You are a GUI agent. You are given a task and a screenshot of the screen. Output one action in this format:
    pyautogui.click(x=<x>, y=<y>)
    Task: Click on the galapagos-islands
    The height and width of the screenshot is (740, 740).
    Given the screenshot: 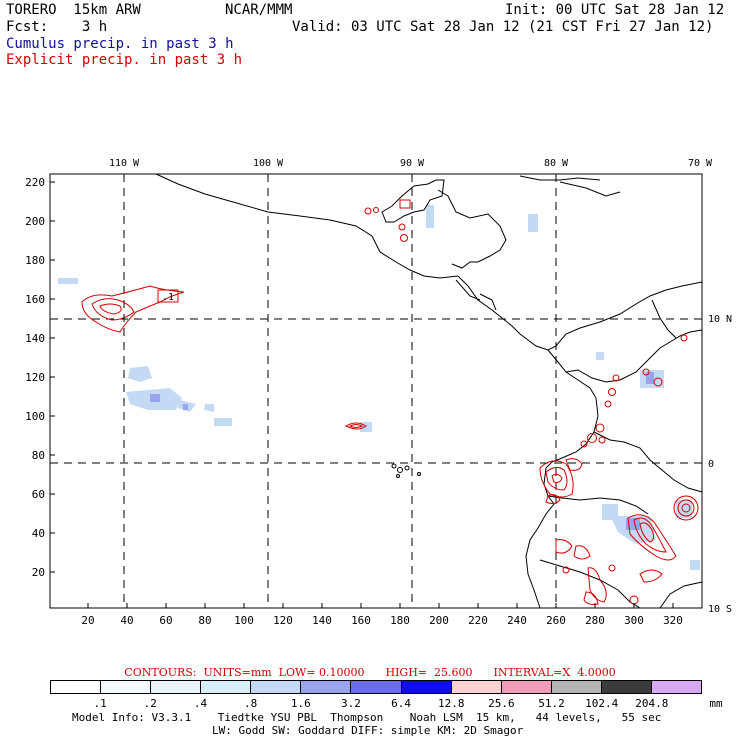 What is the action you would take?
    pyautogui.click(x=406, y=470)
    